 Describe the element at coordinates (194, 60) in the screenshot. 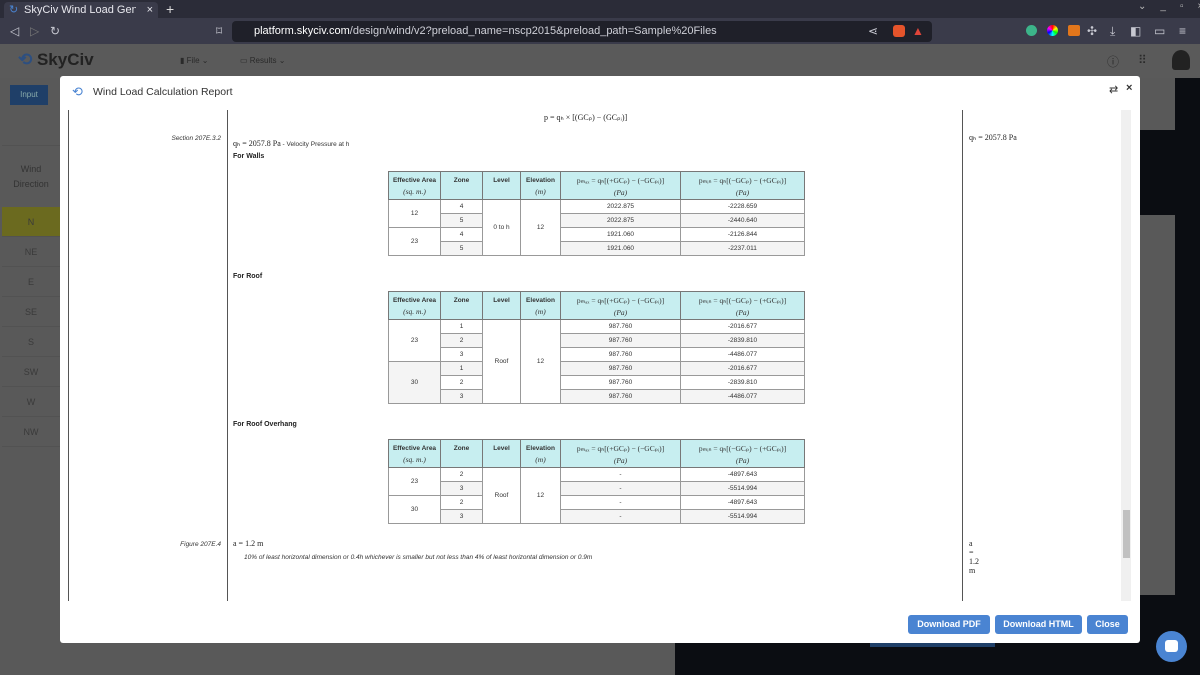

I see `file-menu: ▮ File ⌄` at that location.